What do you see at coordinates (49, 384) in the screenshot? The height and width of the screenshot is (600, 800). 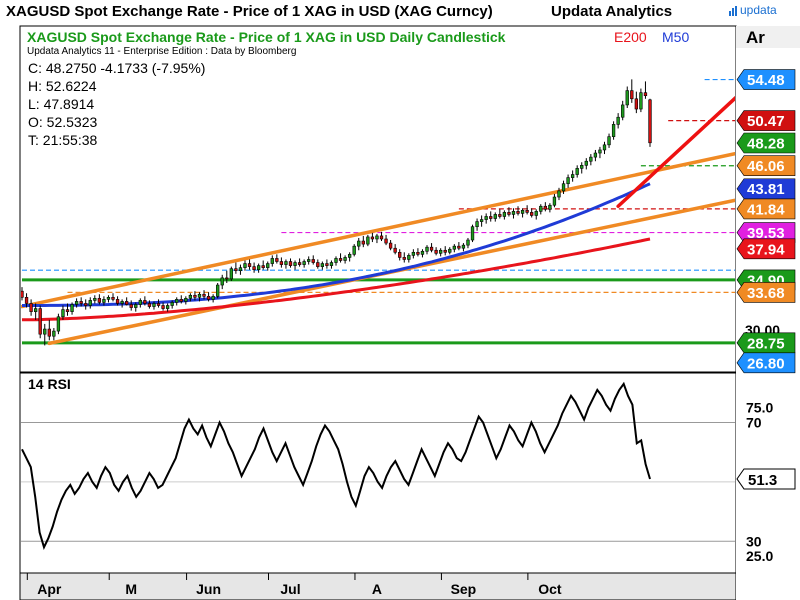 I see `rsi-label: 14 RSI` at bounding box center [49, 384].